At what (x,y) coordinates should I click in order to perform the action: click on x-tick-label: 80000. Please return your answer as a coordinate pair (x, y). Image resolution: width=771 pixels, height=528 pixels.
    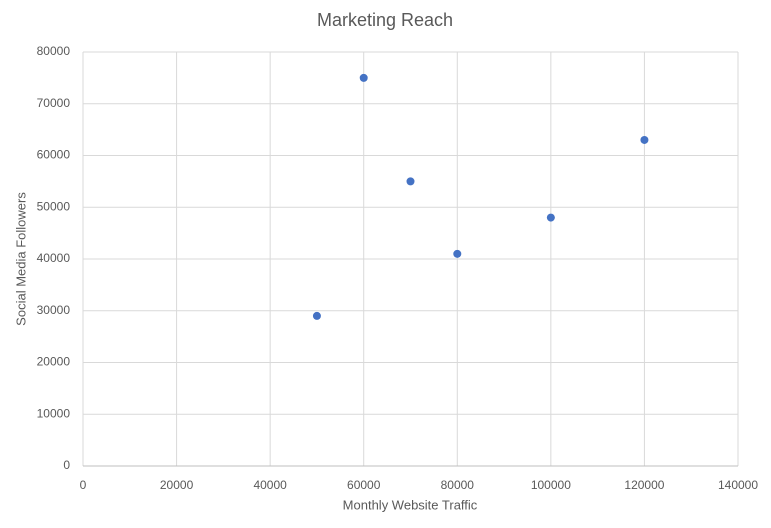
    Looking at the image, I should click on (458, 485).